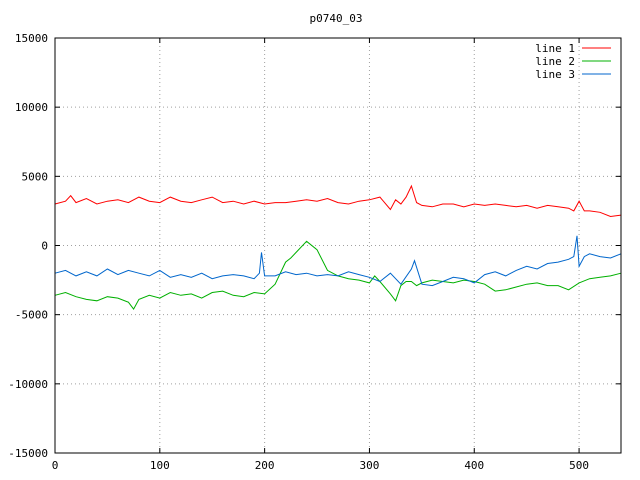 The image size is (640, 480). What do you see at coordinates (31, 107) in the screenshot?
I see `y-tick-label: 10000` at bounding box center [31, 107].